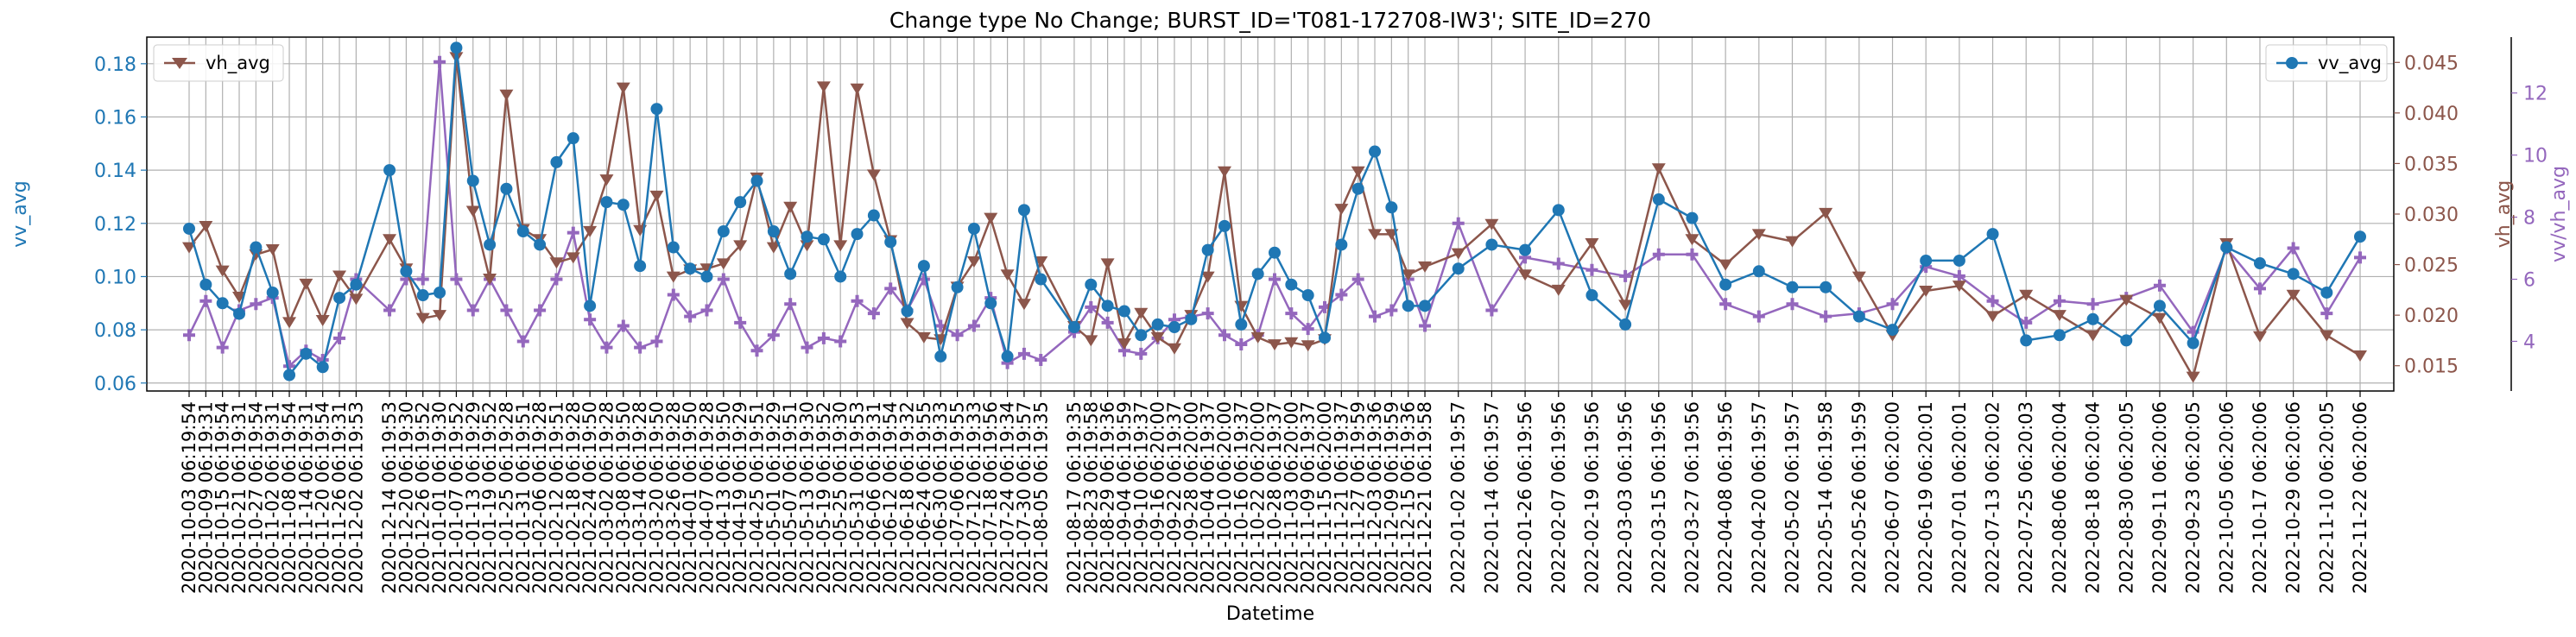 The width and height of the screenshot is (2576, 637). I want to click on x-tick-label: 2022-03-03 06:19:56, so click(1625, 497).